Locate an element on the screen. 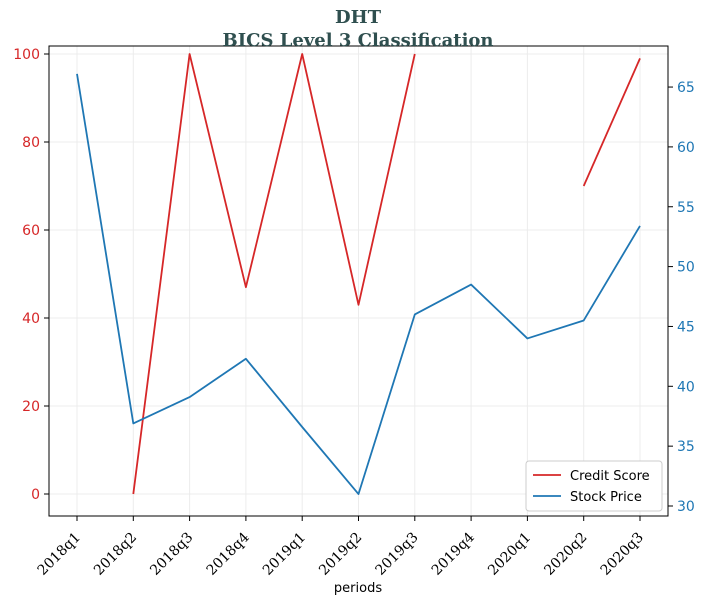  x-tick-label: 2020q3 is located at coordinates (622, 554).